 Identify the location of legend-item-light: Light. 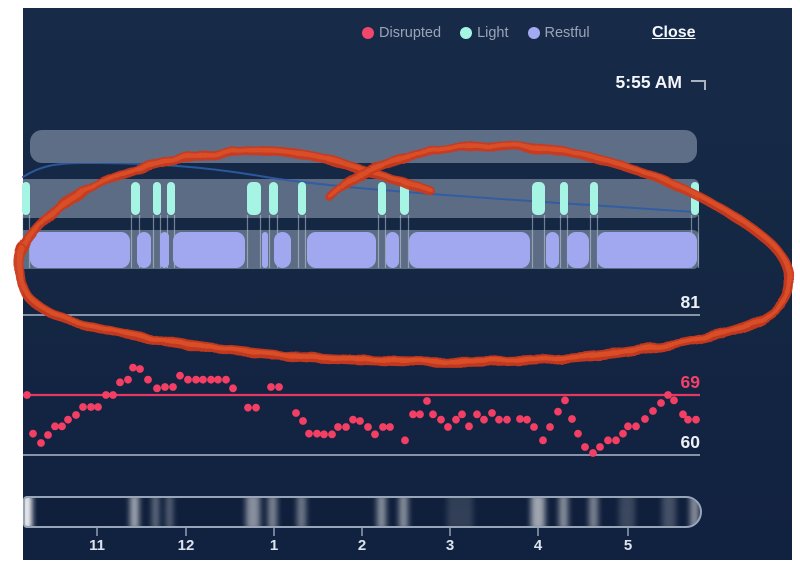
(484, 33).